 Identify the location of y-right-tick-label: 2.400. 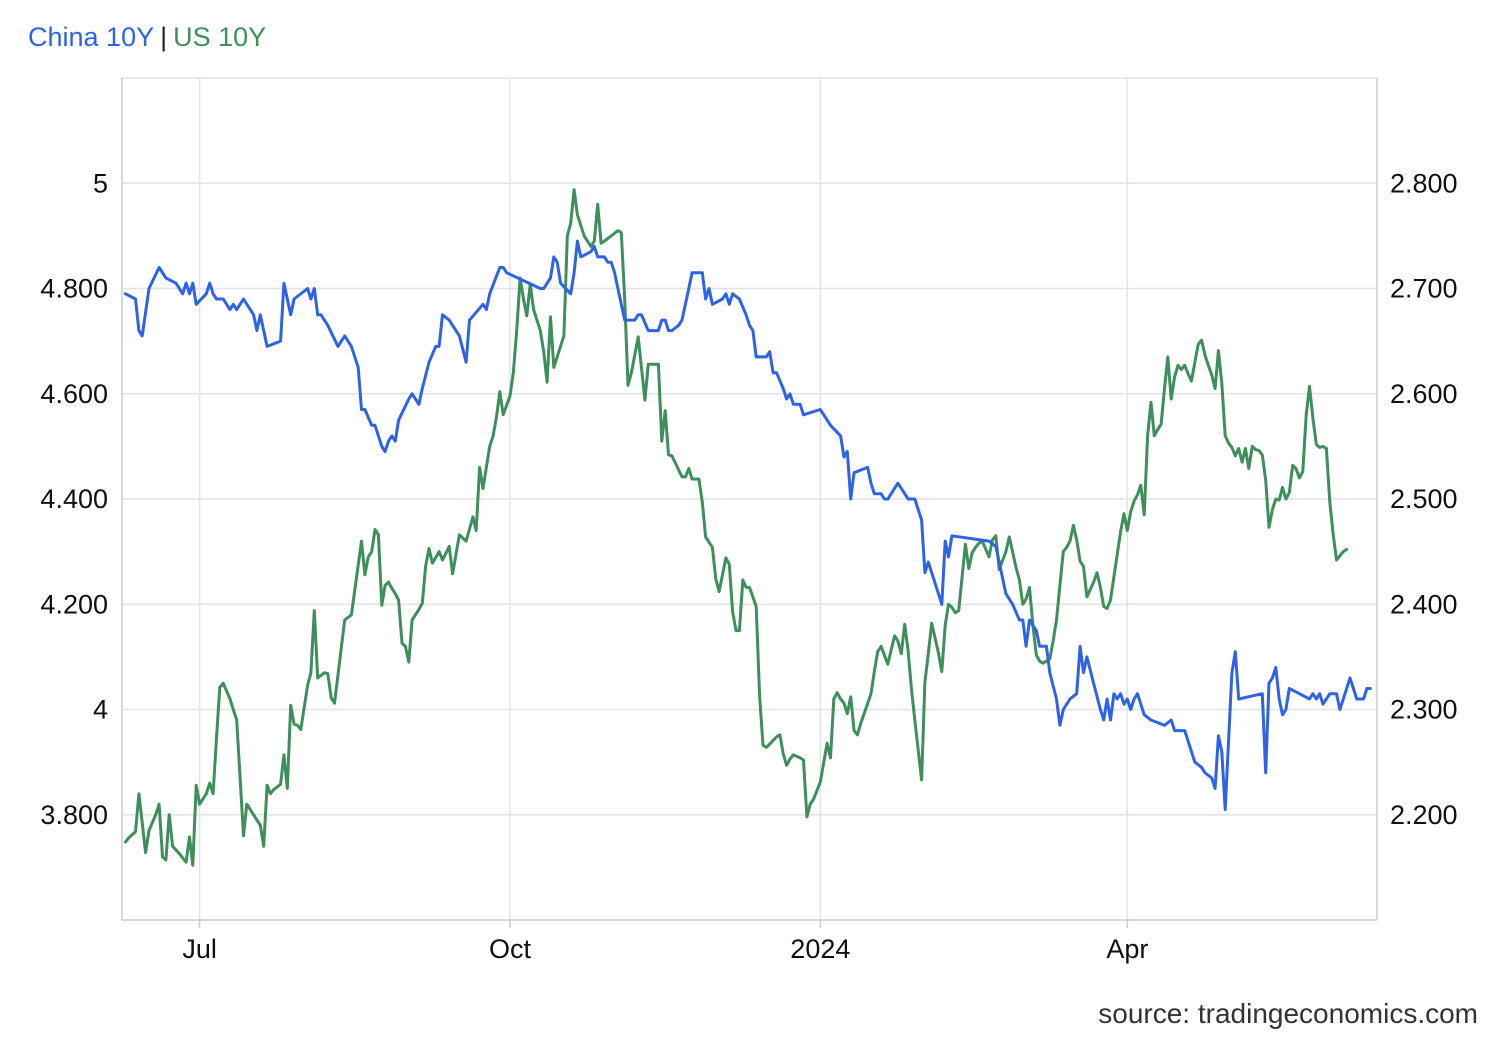
(1424, 604).